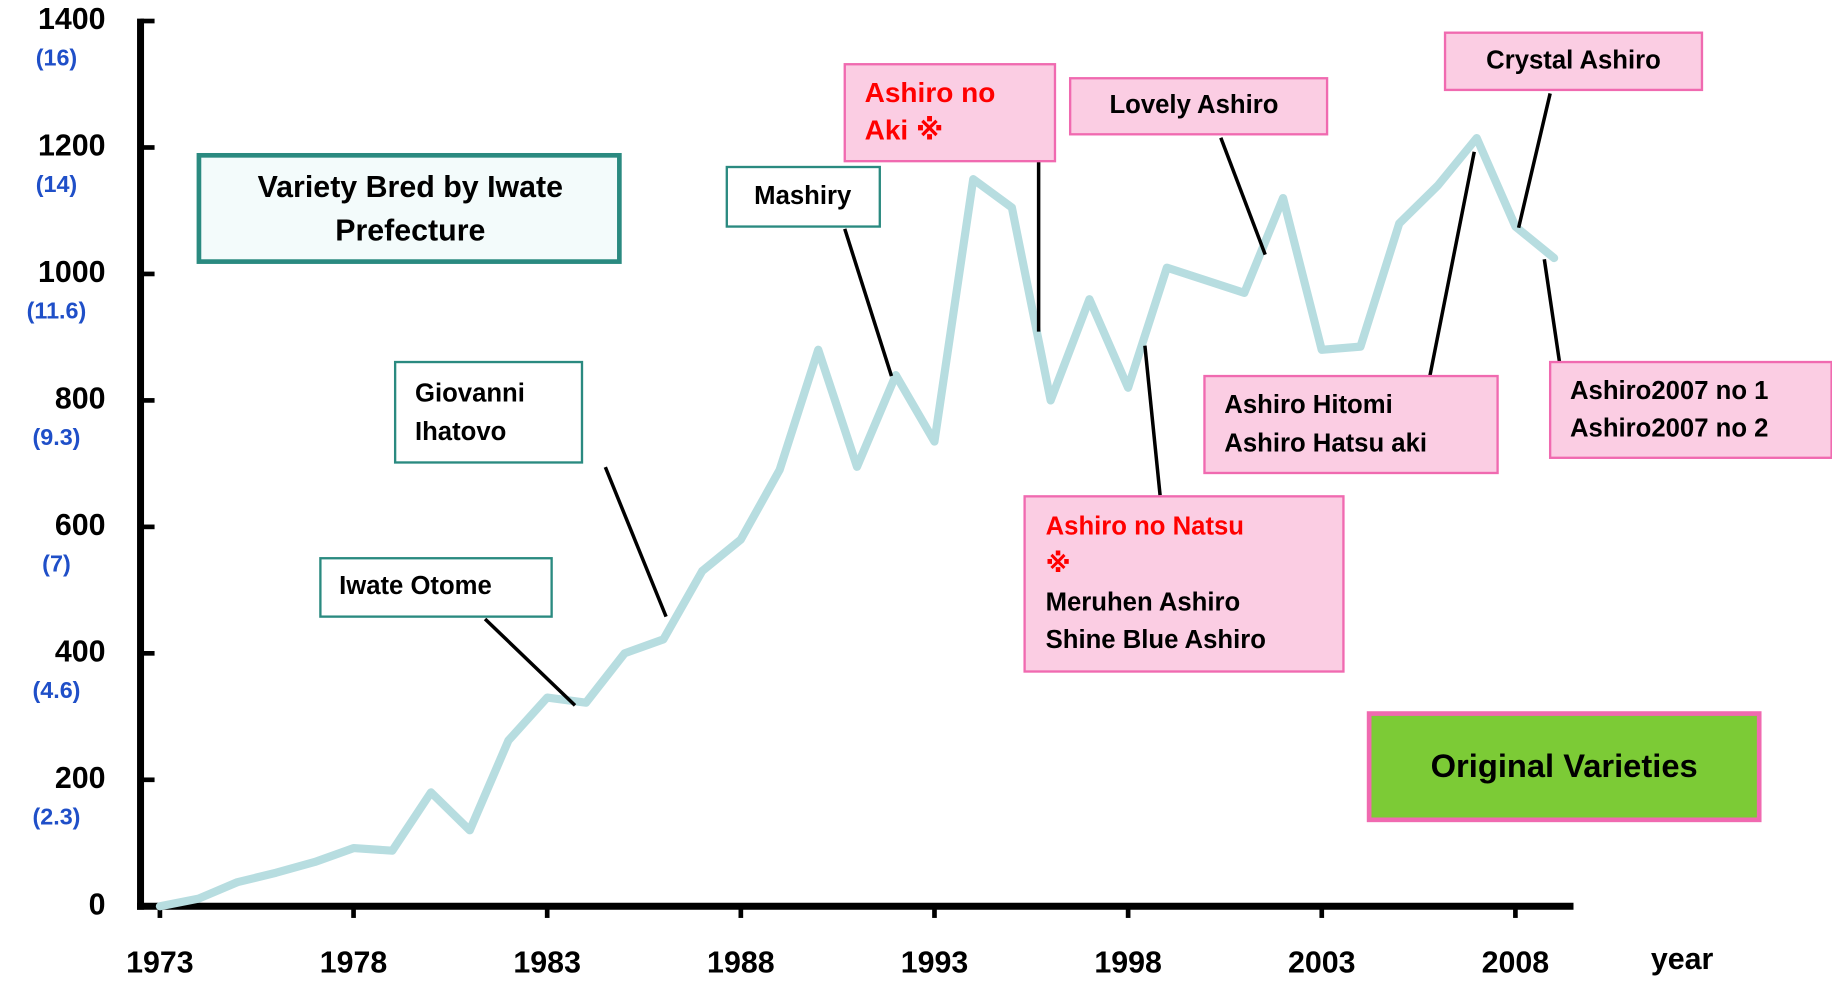 The height and width of the screenshot is (981, 1832). What do you see at coordinates (56, 437) in the screenshot?
I see `y-tick-sublabel: (9.3)` at bounding box center [56, 437].